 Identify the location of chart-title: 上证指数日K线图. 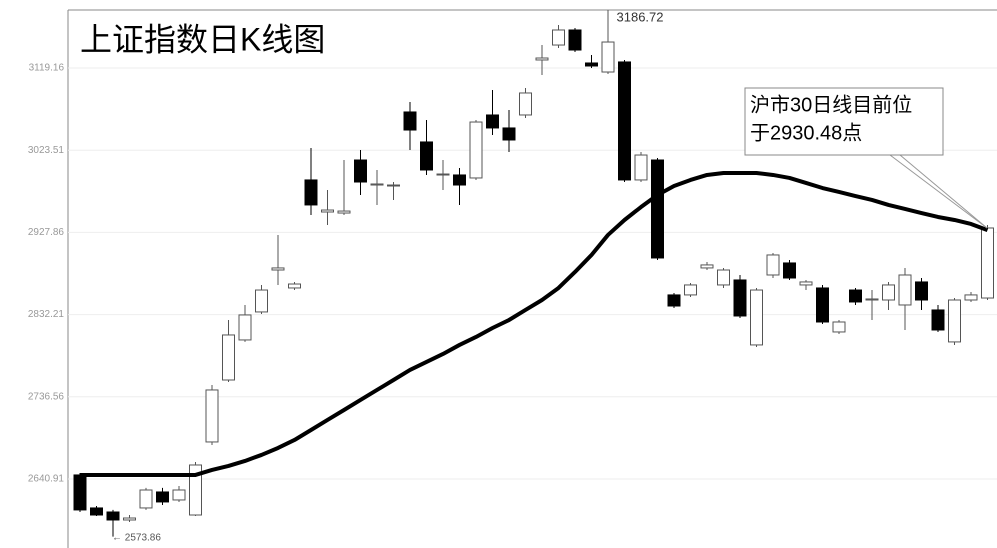
(202, 39).